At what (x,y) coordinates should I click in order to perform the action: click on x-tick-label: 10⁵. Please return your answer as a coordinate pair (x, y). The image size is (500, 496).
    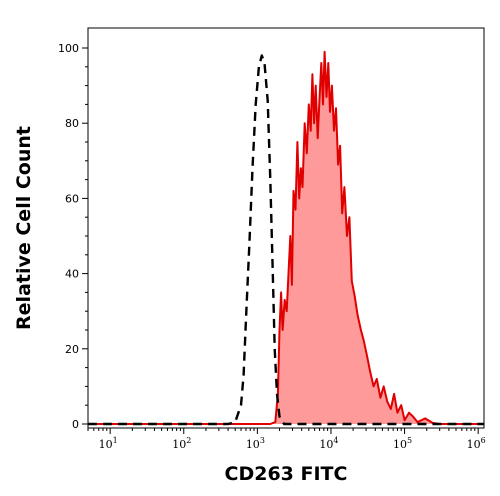
    Looking at the image, I should click on (402, 443).